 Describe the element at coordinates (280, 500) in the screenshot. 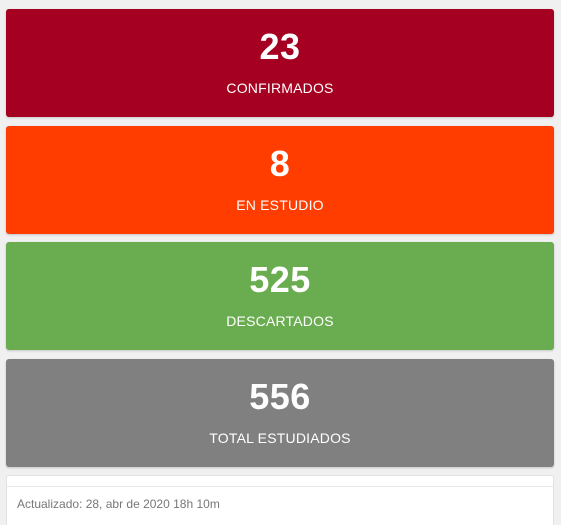

I see `update-footer: Actualizado: 28, abr de 2020 18h 10m` at that location.